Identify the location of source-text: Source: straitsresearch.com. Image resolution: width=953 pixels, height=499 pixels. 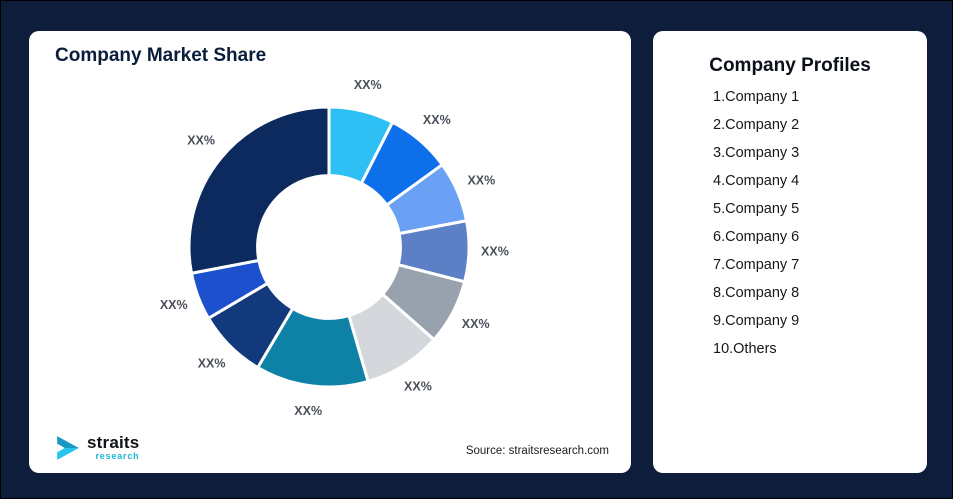
(537, 451).